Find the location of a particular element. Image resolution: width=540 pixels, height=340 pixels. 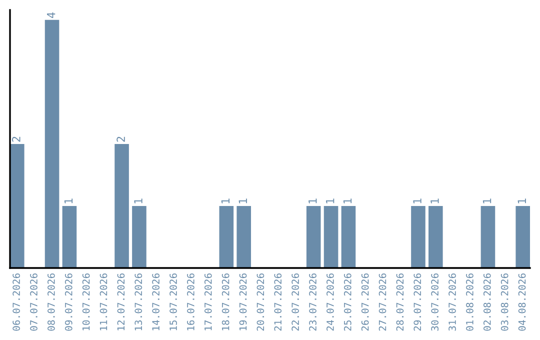

x-tick-label: 20.07.2026 is located at coordinates (260, 302).